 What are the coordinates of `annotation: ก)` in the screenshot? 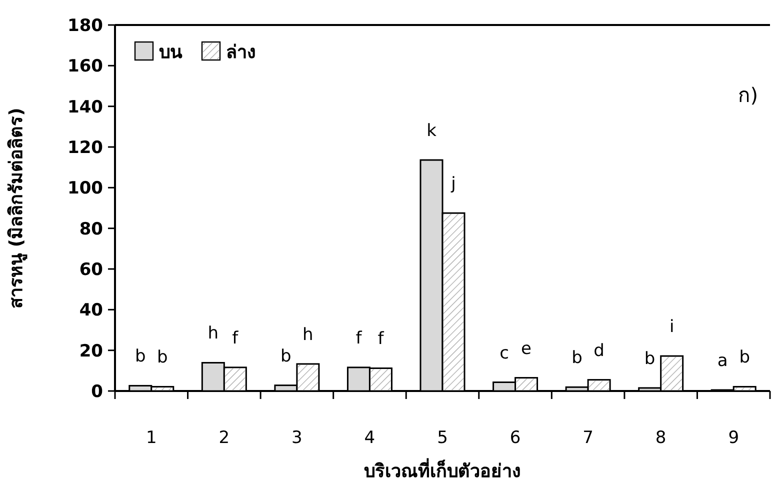 It's located at (748, 95).